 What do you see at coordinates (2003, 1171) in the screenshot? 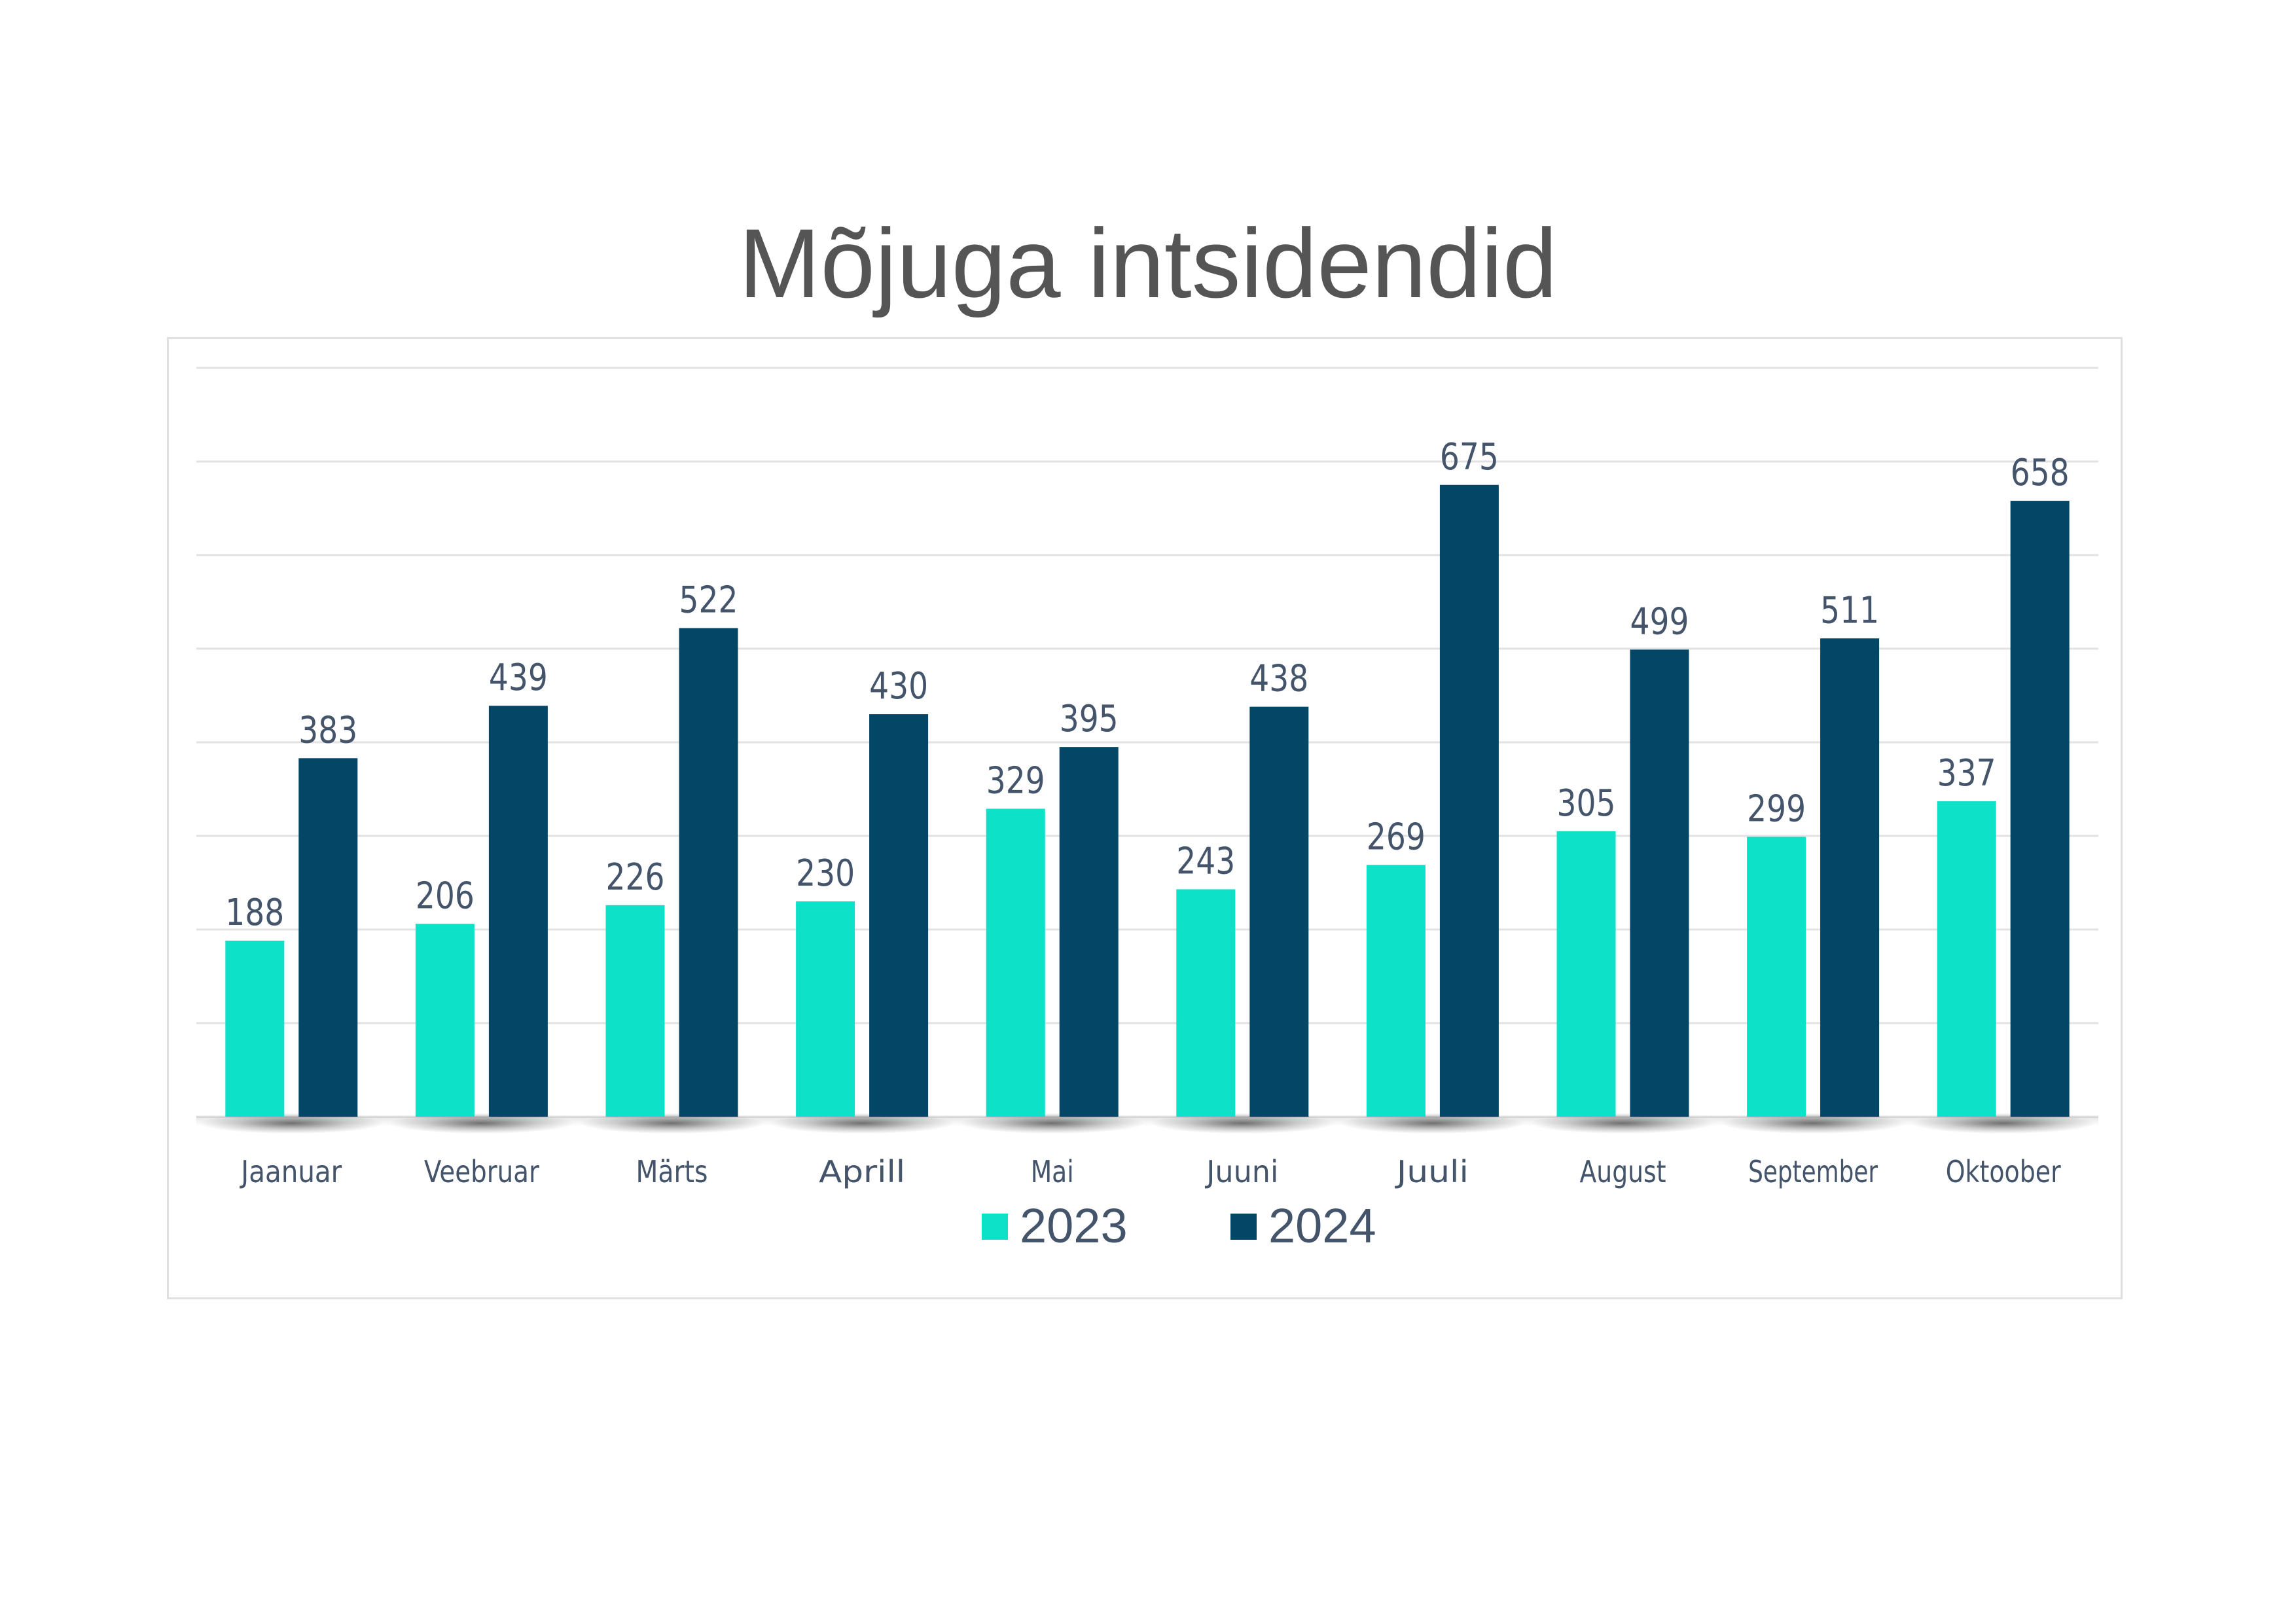
I see `category-label-oktoober: Oktoober` at bounding box center [2003, 1171].